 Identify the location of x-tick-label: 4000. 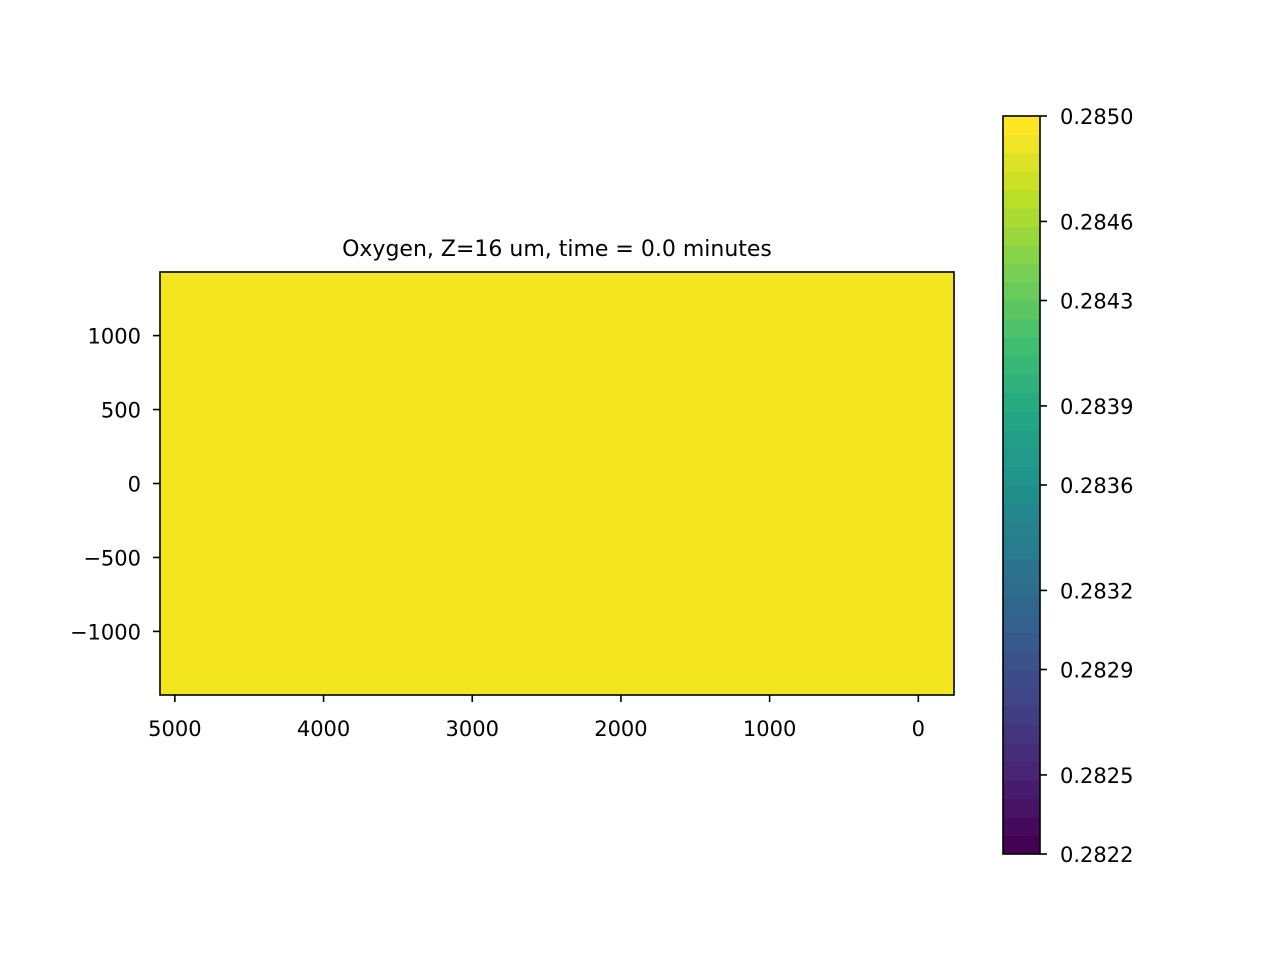
(323, 729).